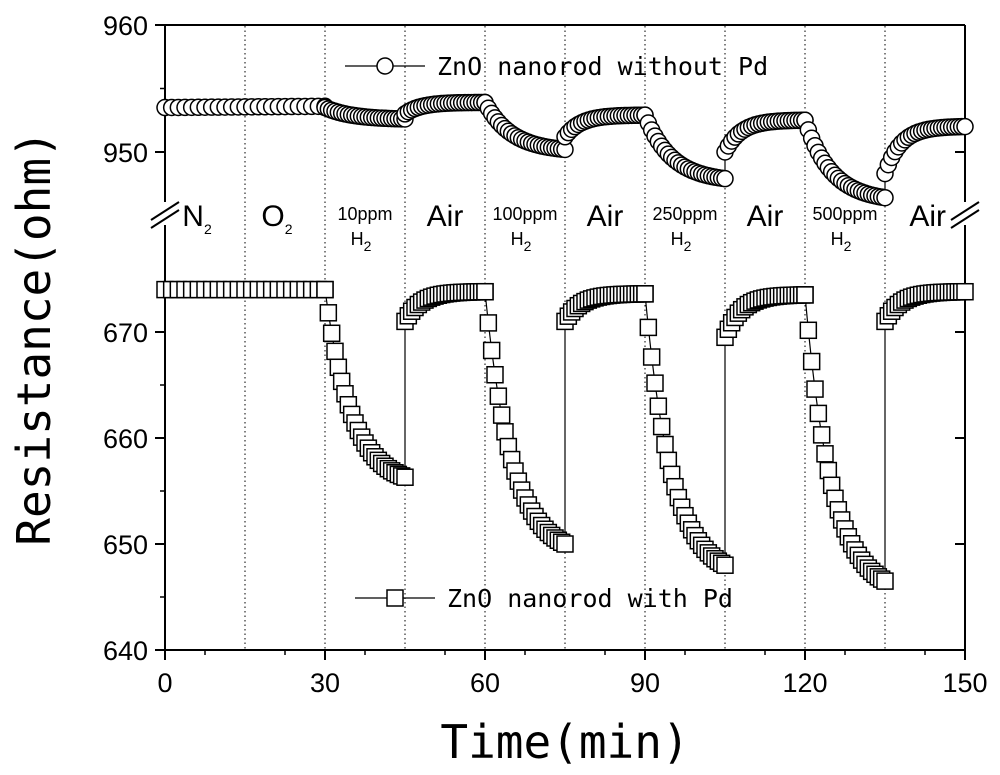  Describe the element at coordinates (325, 683) in the screenshot. I see `x-tick-label-30: 30` at that location.